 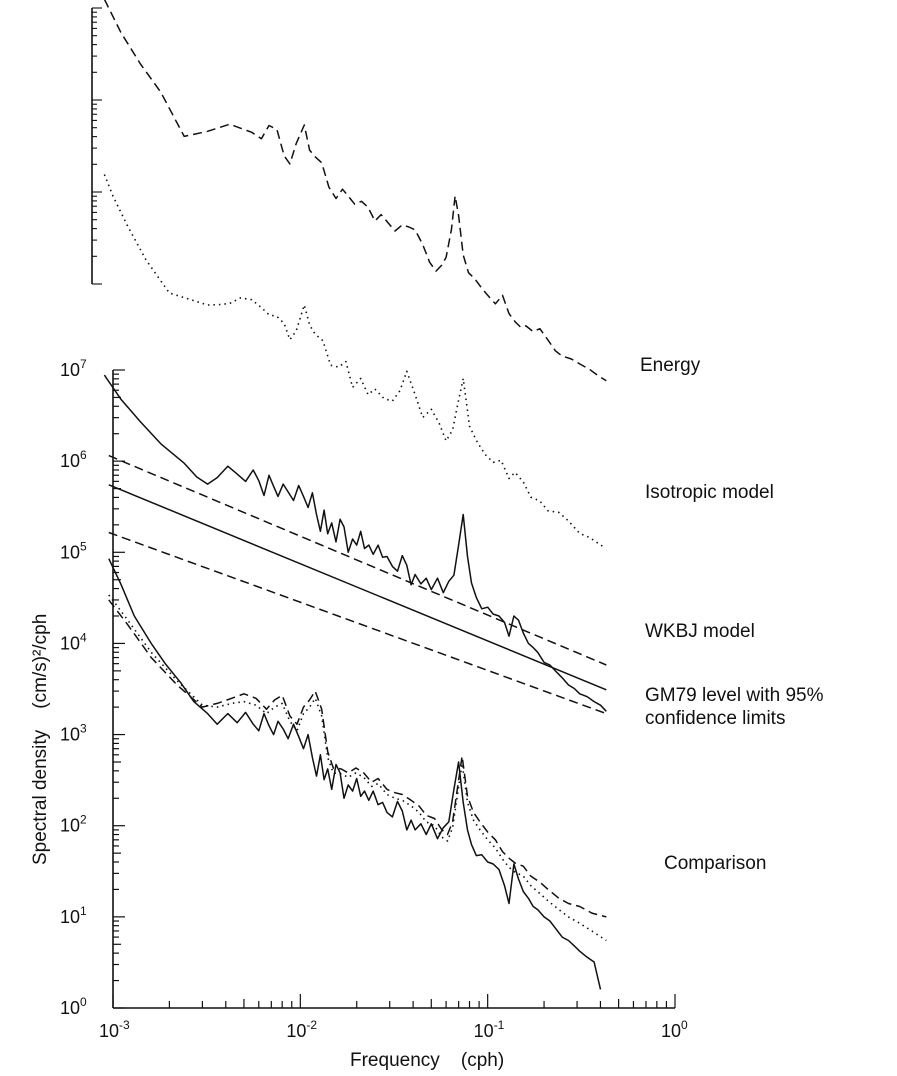 What do you see at coordinates (427, 1060) in the screenshot?
I see `x-axis-title: Frequency (cph)` at bounding box center [427, 1060].